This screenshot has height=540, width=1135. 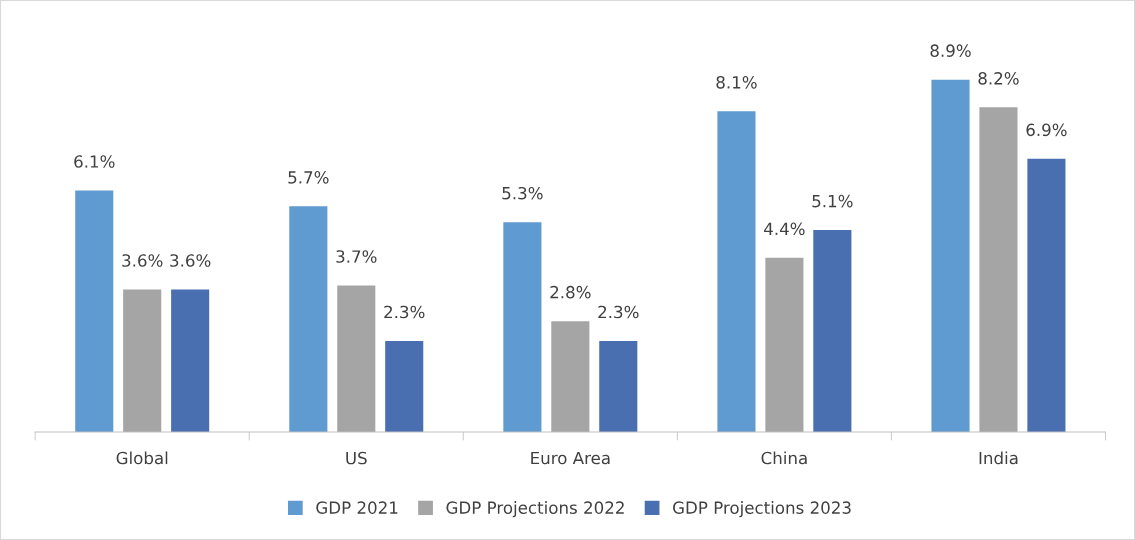 I want to click on data-label: 5.3%, so click(x=522, y=193).